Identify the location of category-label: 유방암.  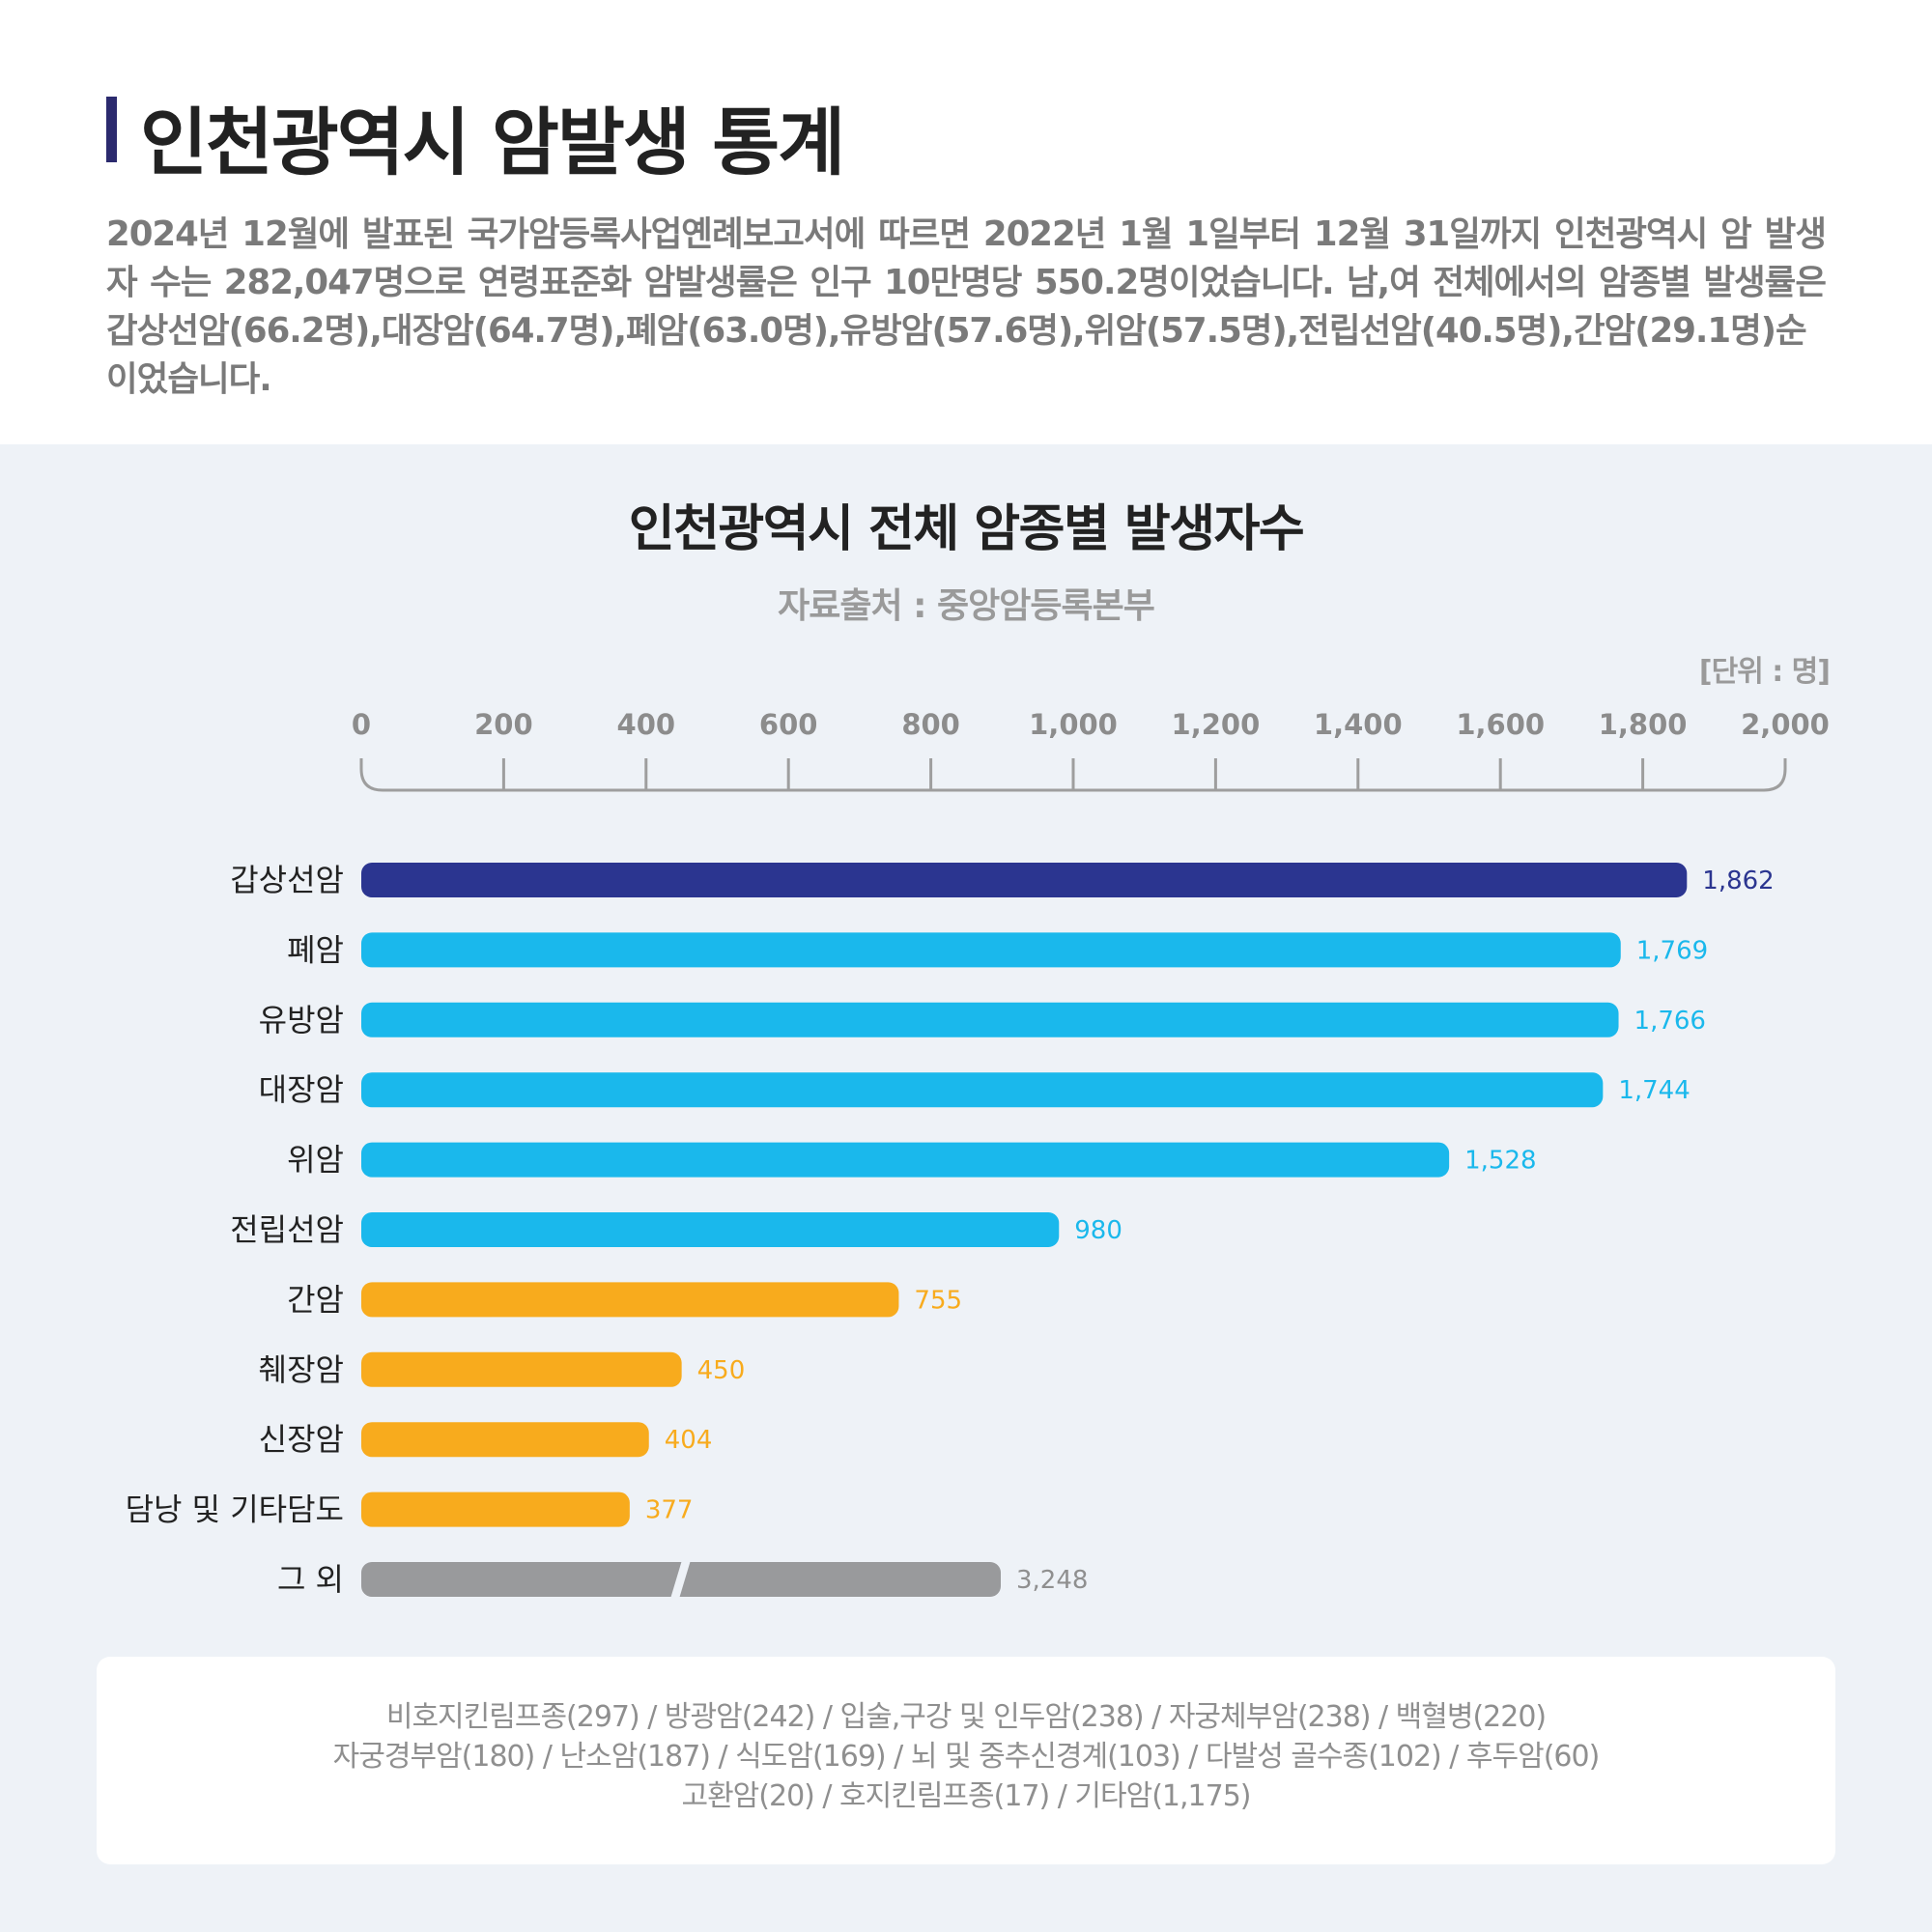
(301, 1020).